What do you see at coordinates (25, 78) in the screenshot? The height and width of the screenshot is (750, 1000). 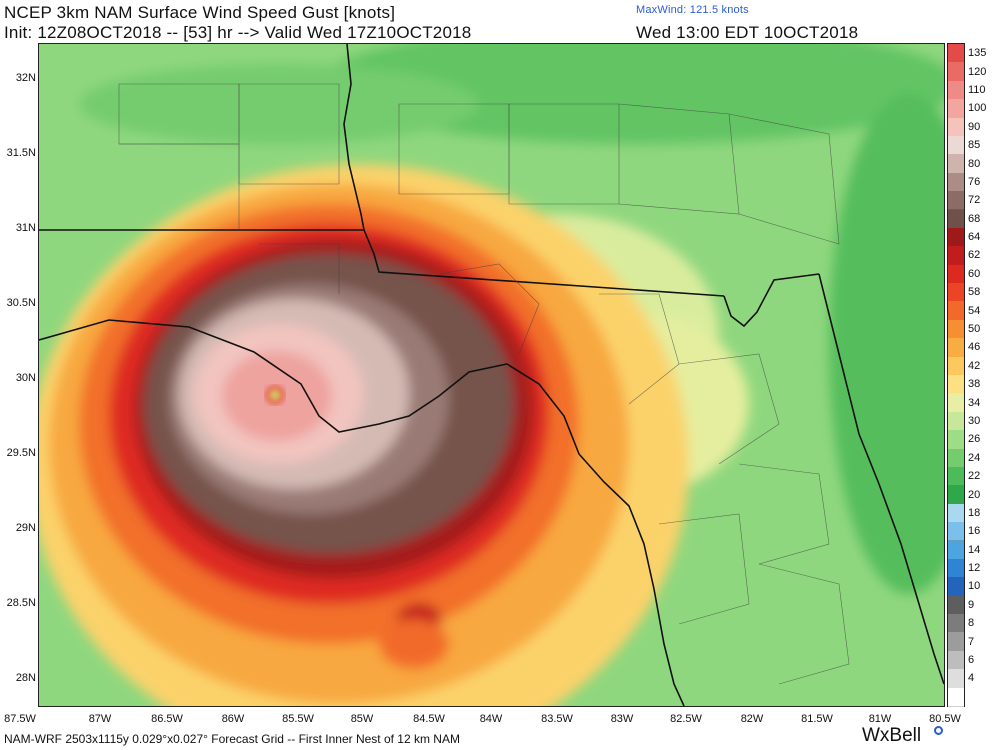 I see `lat-label: 32N` at bounding box center [25, 78].